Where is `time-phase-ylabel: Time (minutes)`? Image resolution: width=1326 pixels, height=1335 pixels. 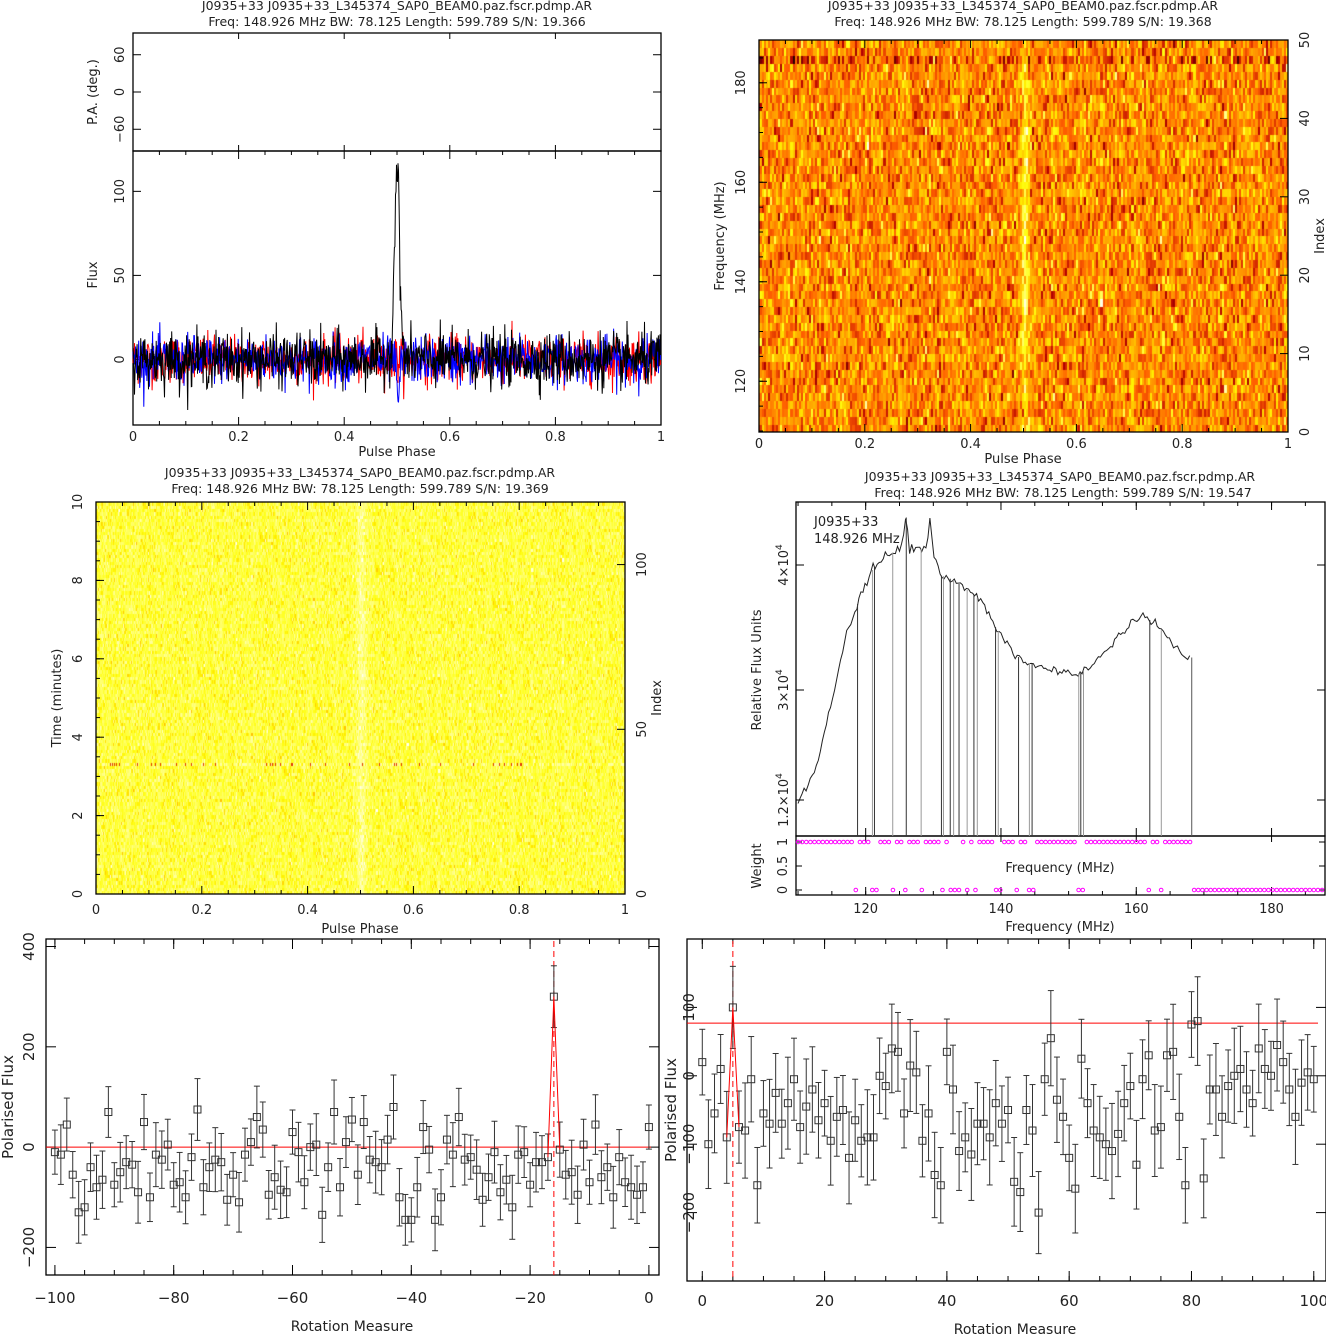
time-phase-ylabel: Time (minutes) is located at coordinates (57, 699).